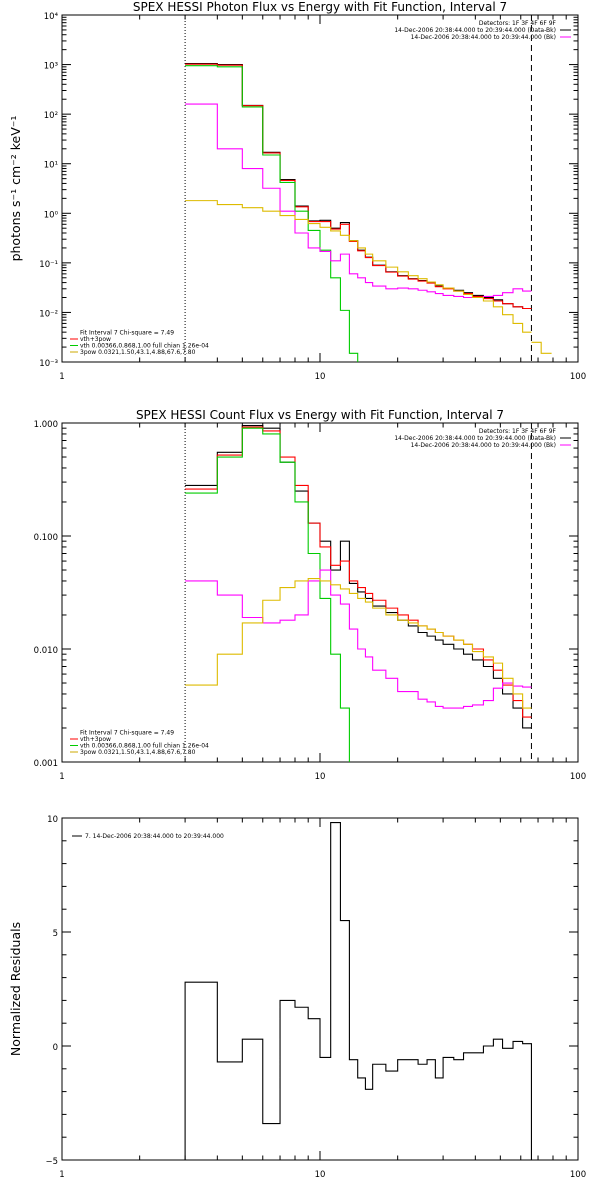 This screenshot has height=1200, width=600. Describe the element at coordinates (51, 1162) in the screenshot. I see `y-tick-label: −5` at that location.